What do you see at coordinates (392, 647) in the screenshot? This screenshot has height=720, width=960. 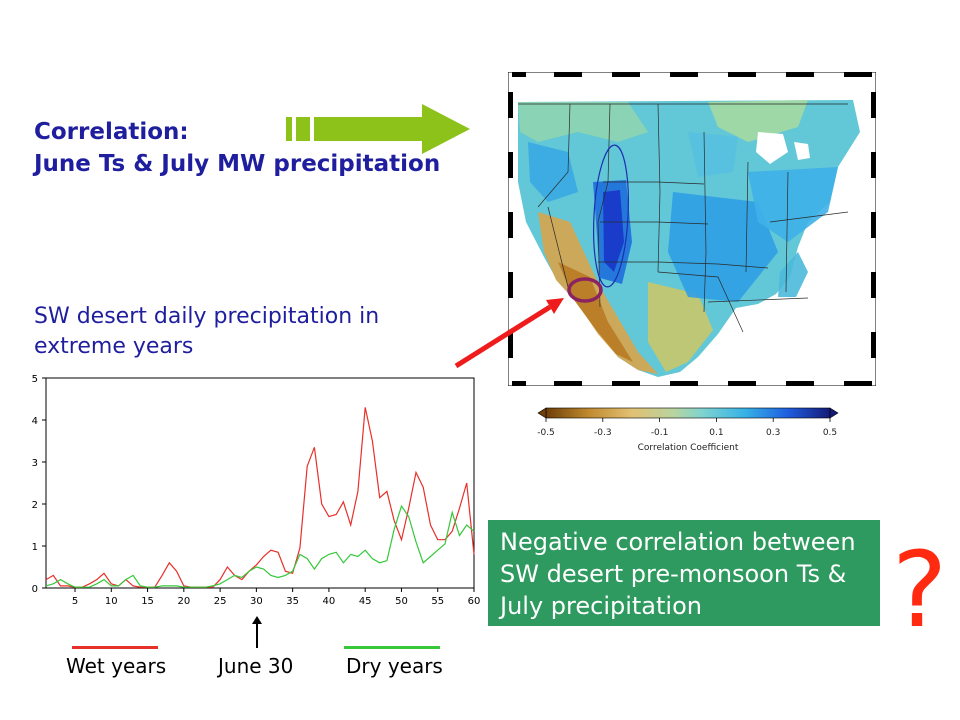 I see `dry-years-legend-line` at bounding box center [392, 647].